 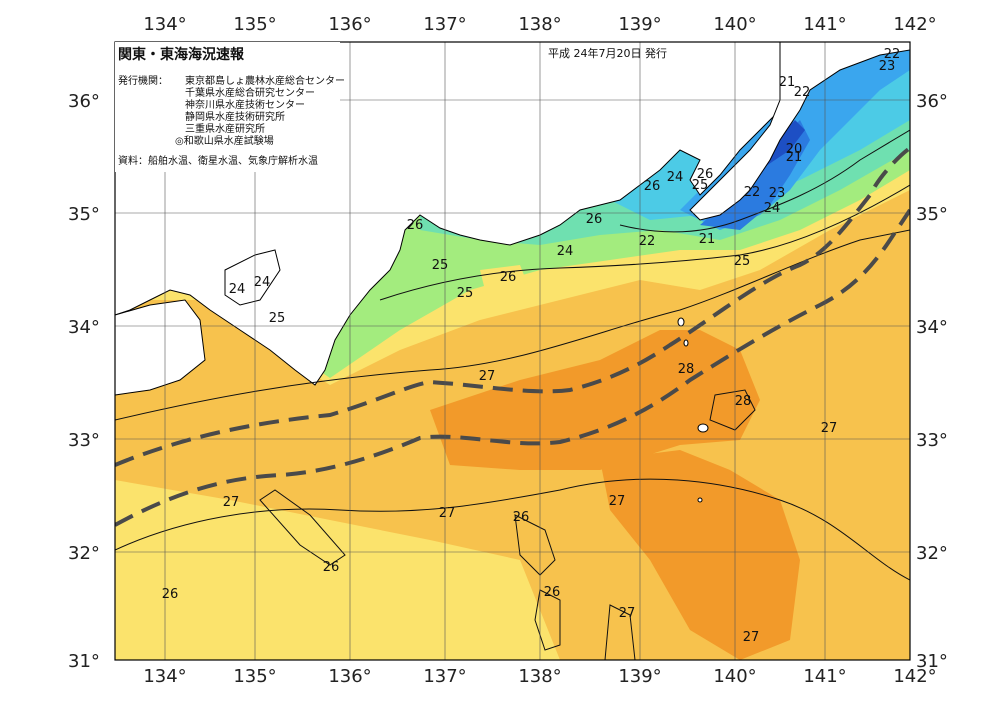 I want to click on lat-33-right: 33°, so click(x=932, y=440).